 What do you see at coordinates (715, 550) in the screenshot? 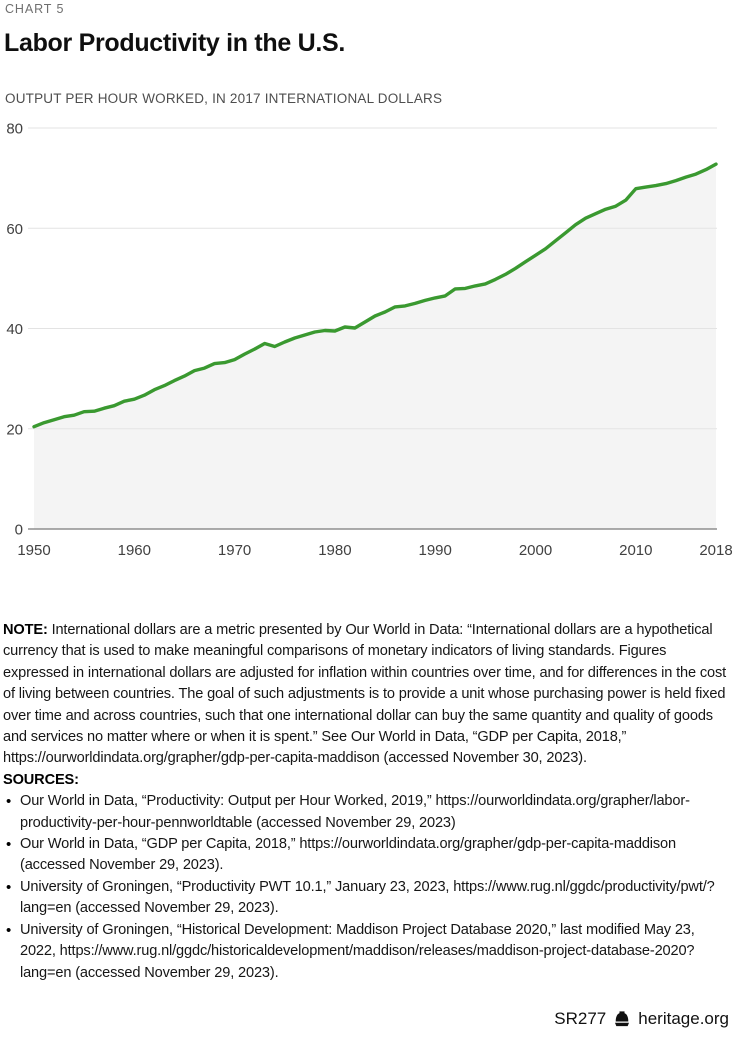
I see `x-tick-label: 2018` at bounding box center [715, 550].